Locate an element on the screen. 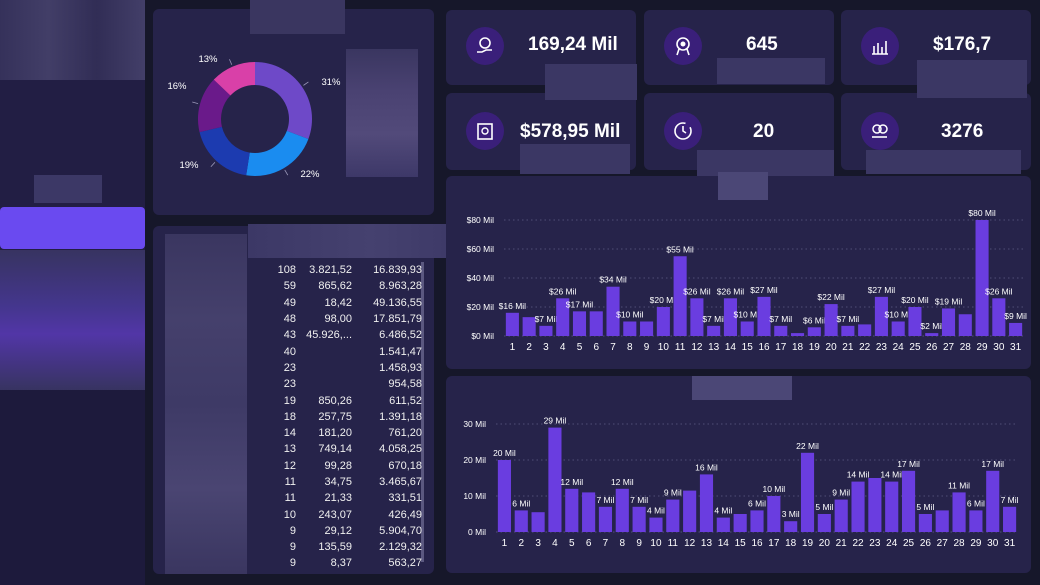 Image resolution: width=1040 pixels, height=585 pixels. y-tick-label: $60 Mil is located at coordinates (481, 249).